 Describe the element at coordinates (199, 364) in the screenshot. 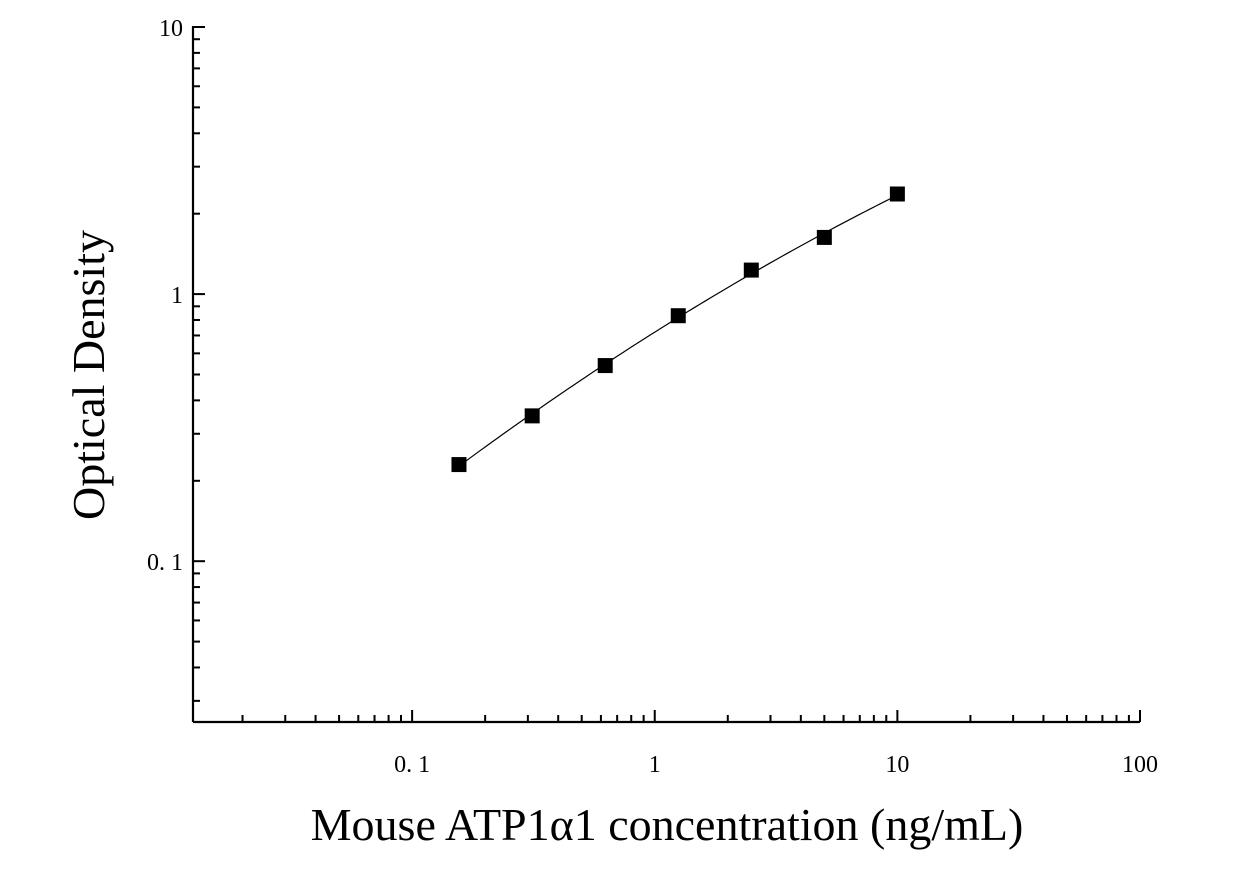

I see `y-ticks` at that location.